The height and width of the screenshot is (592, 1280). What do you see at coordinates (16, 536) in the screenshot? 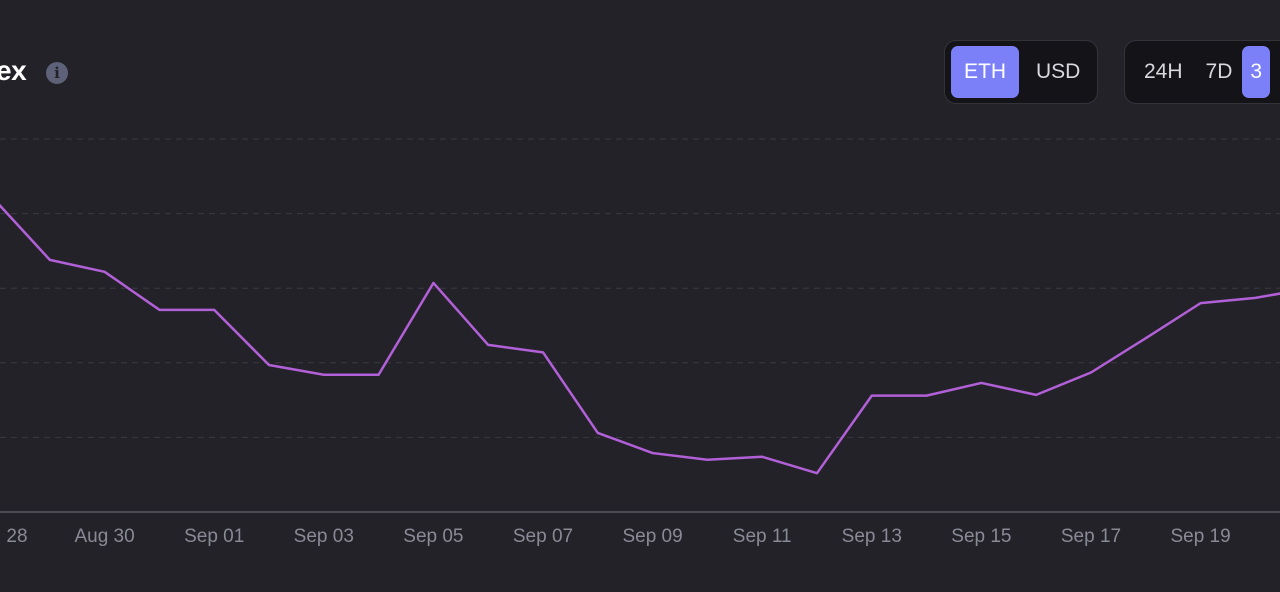
I see `x-tick-label: 28` at bounding box center [16, 536].